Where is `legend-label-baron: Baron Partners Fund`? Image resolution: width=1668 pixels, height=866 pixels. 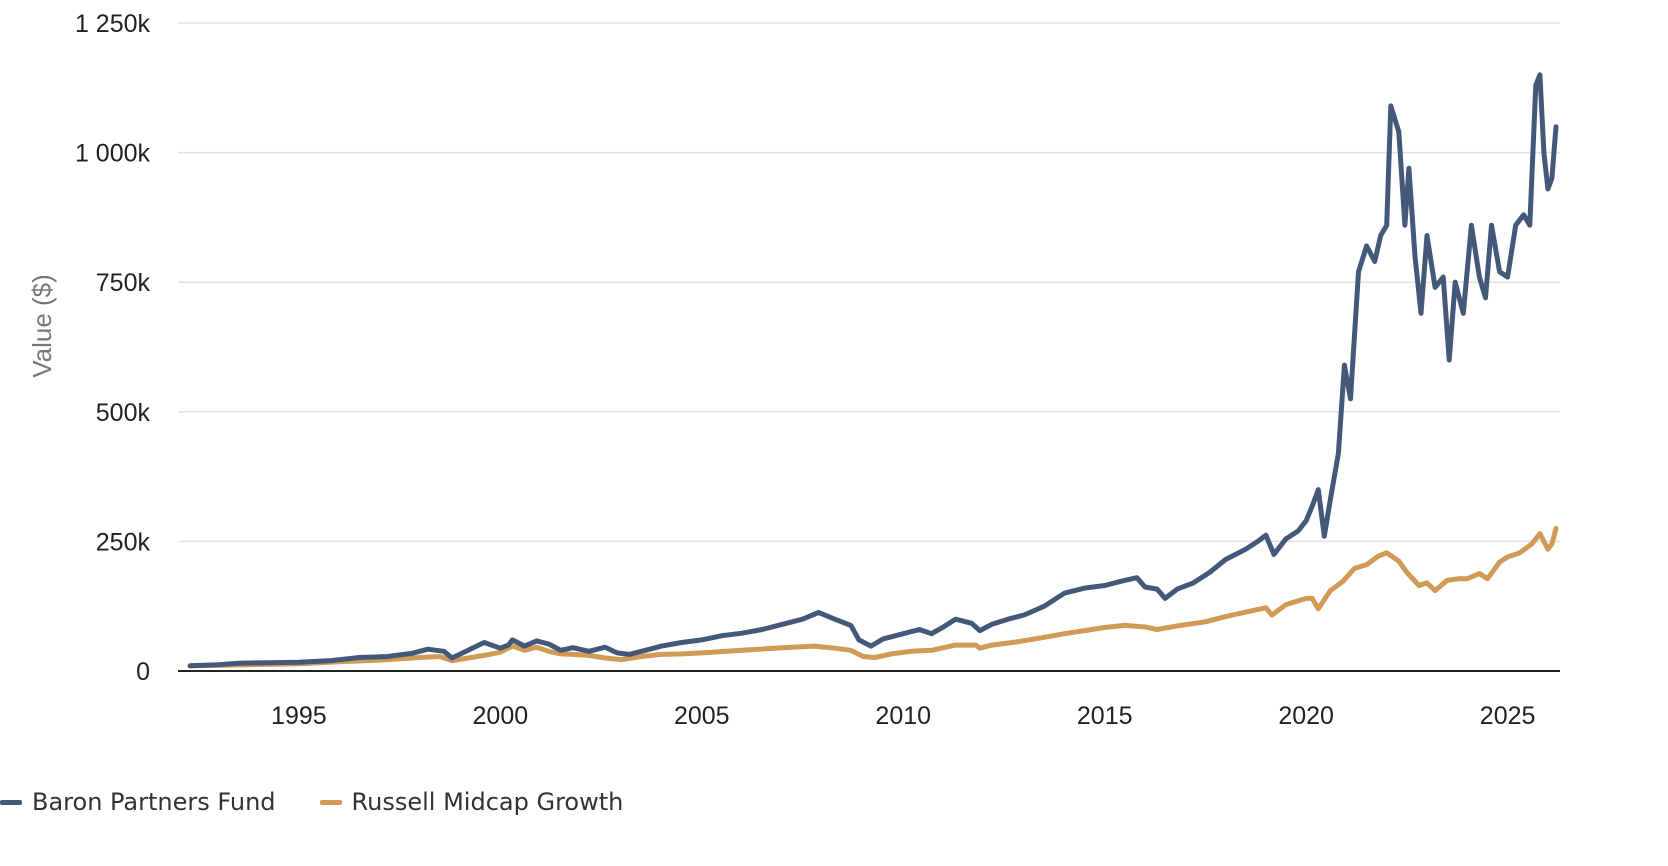
legend-label-baron: Baron Partners Fund is located at coordinates (154, 802).